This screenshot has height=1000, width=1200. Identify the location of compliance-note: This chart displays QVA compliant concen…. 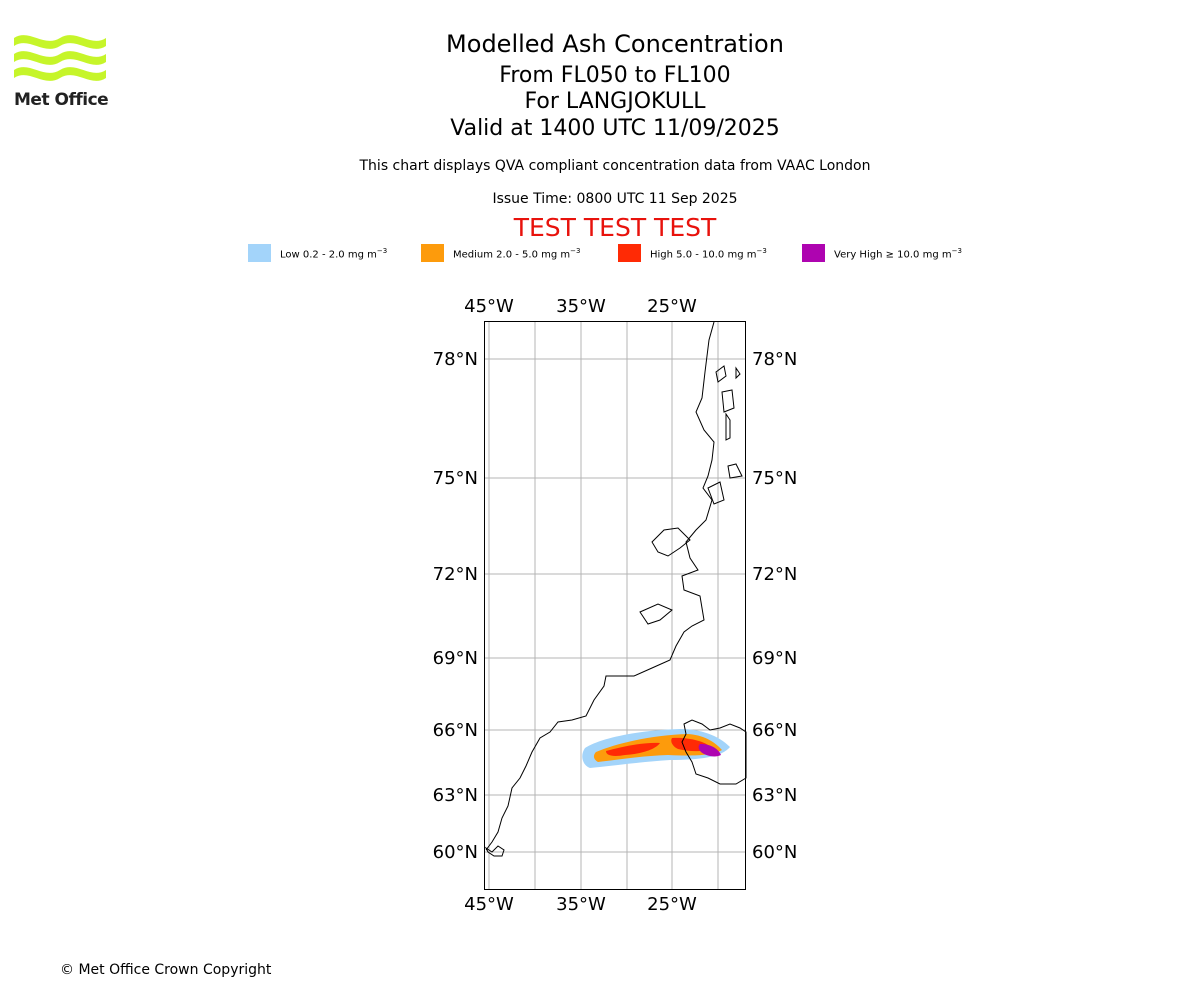
(615, 166).